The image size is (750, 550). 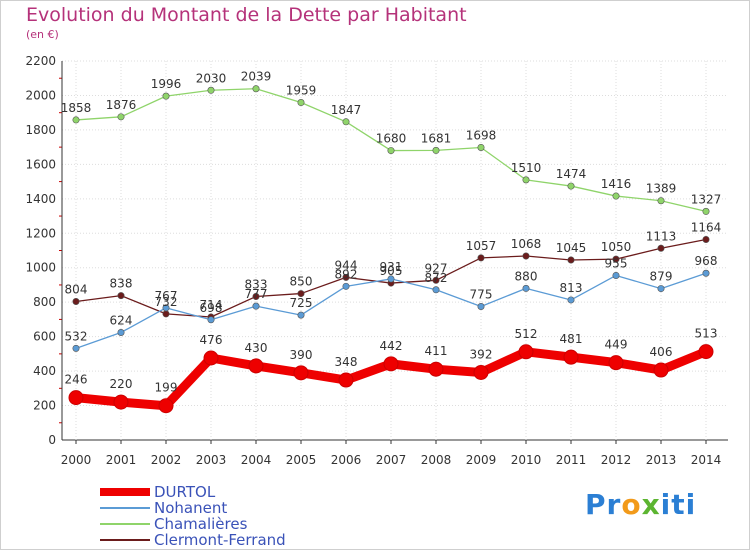 What do you see at coordinates (166, 302) in the screenshot?
I see `data-label: 732` at bounding box center [166, 302].